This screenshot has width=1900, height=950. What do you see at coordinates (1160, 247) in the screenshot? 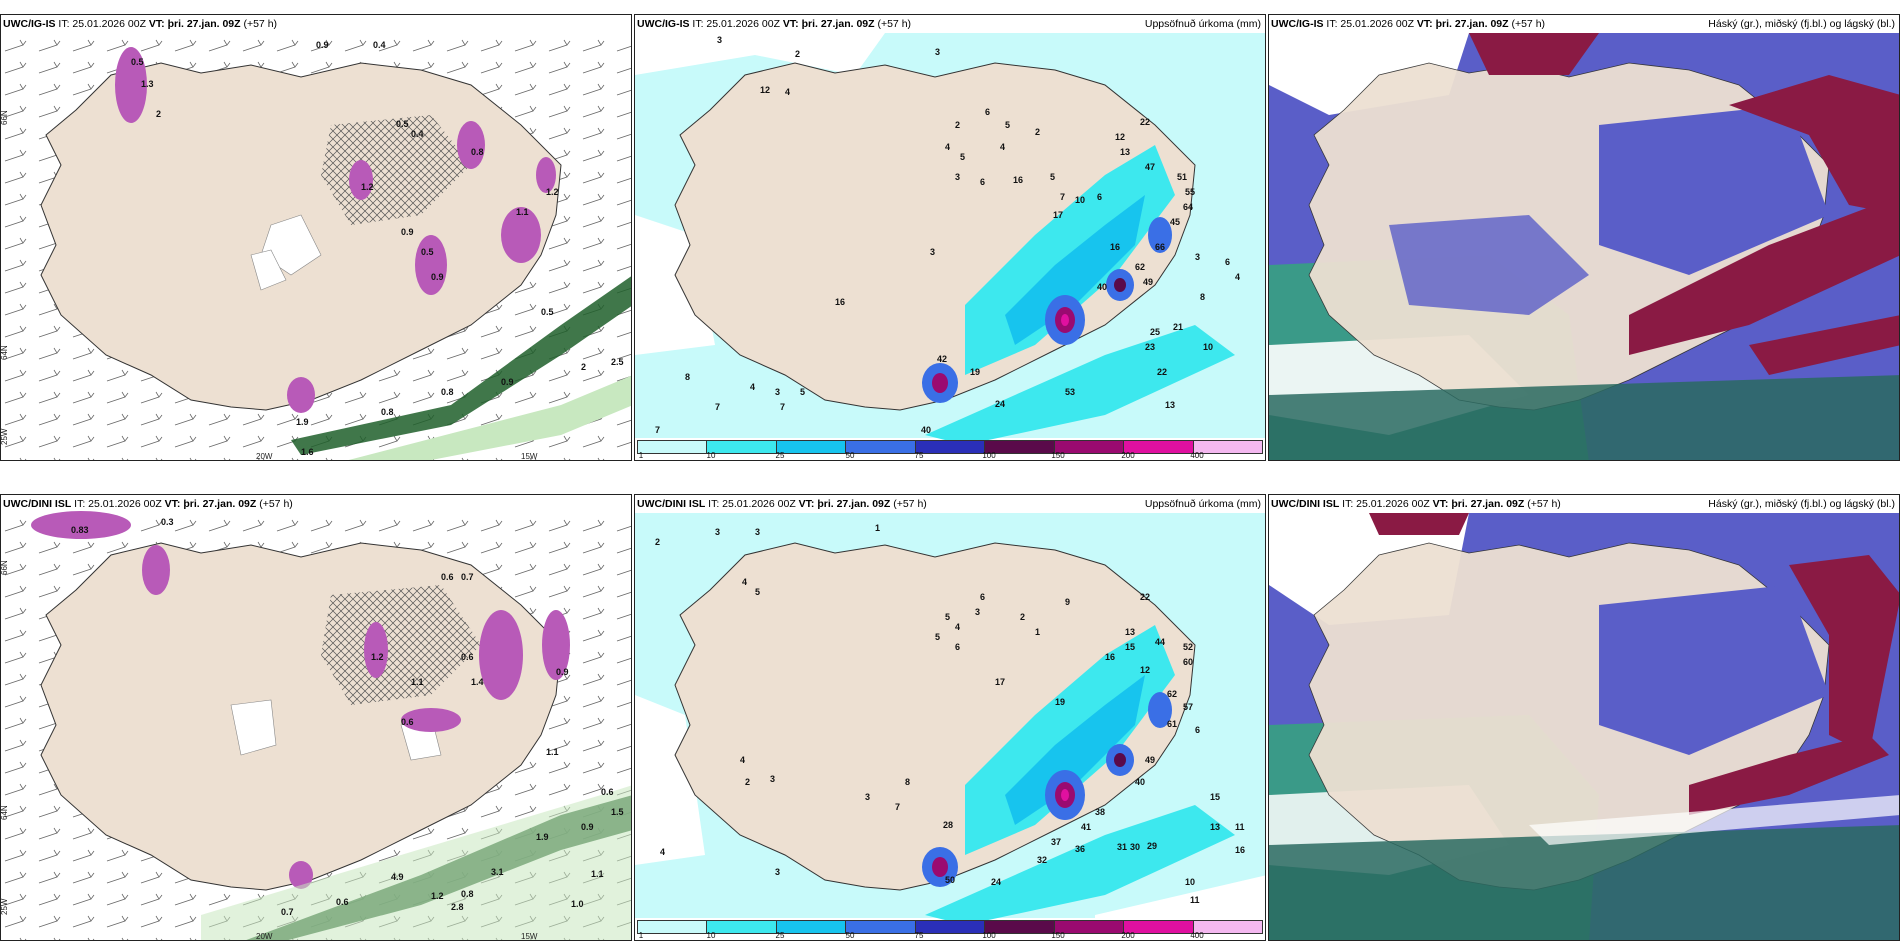
I see `svg-text: 66` at bounding box center [1160, 247].